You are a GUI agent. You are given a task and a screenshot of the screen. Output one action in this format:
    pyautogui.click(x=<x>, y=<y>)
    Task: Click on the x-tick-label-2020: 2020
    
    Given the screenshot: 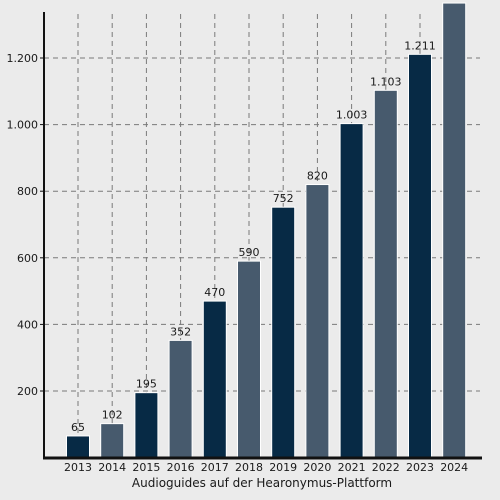 What is the action you would take?
    pyautogui.click(x=317, y=467)
    